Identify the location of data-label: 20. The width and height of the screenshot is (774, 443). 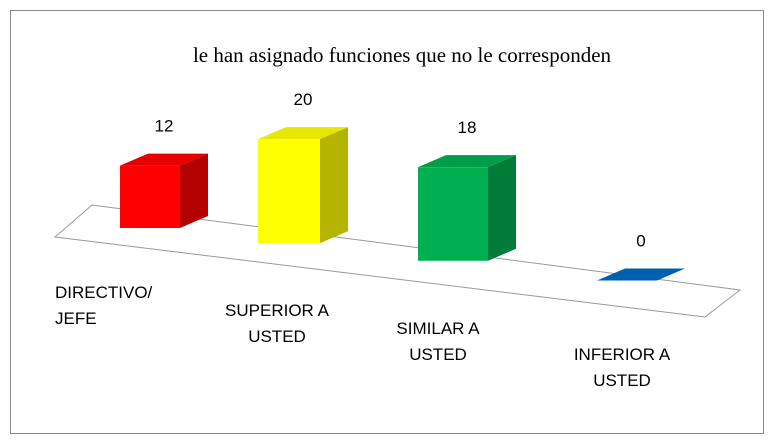
(303, 99).